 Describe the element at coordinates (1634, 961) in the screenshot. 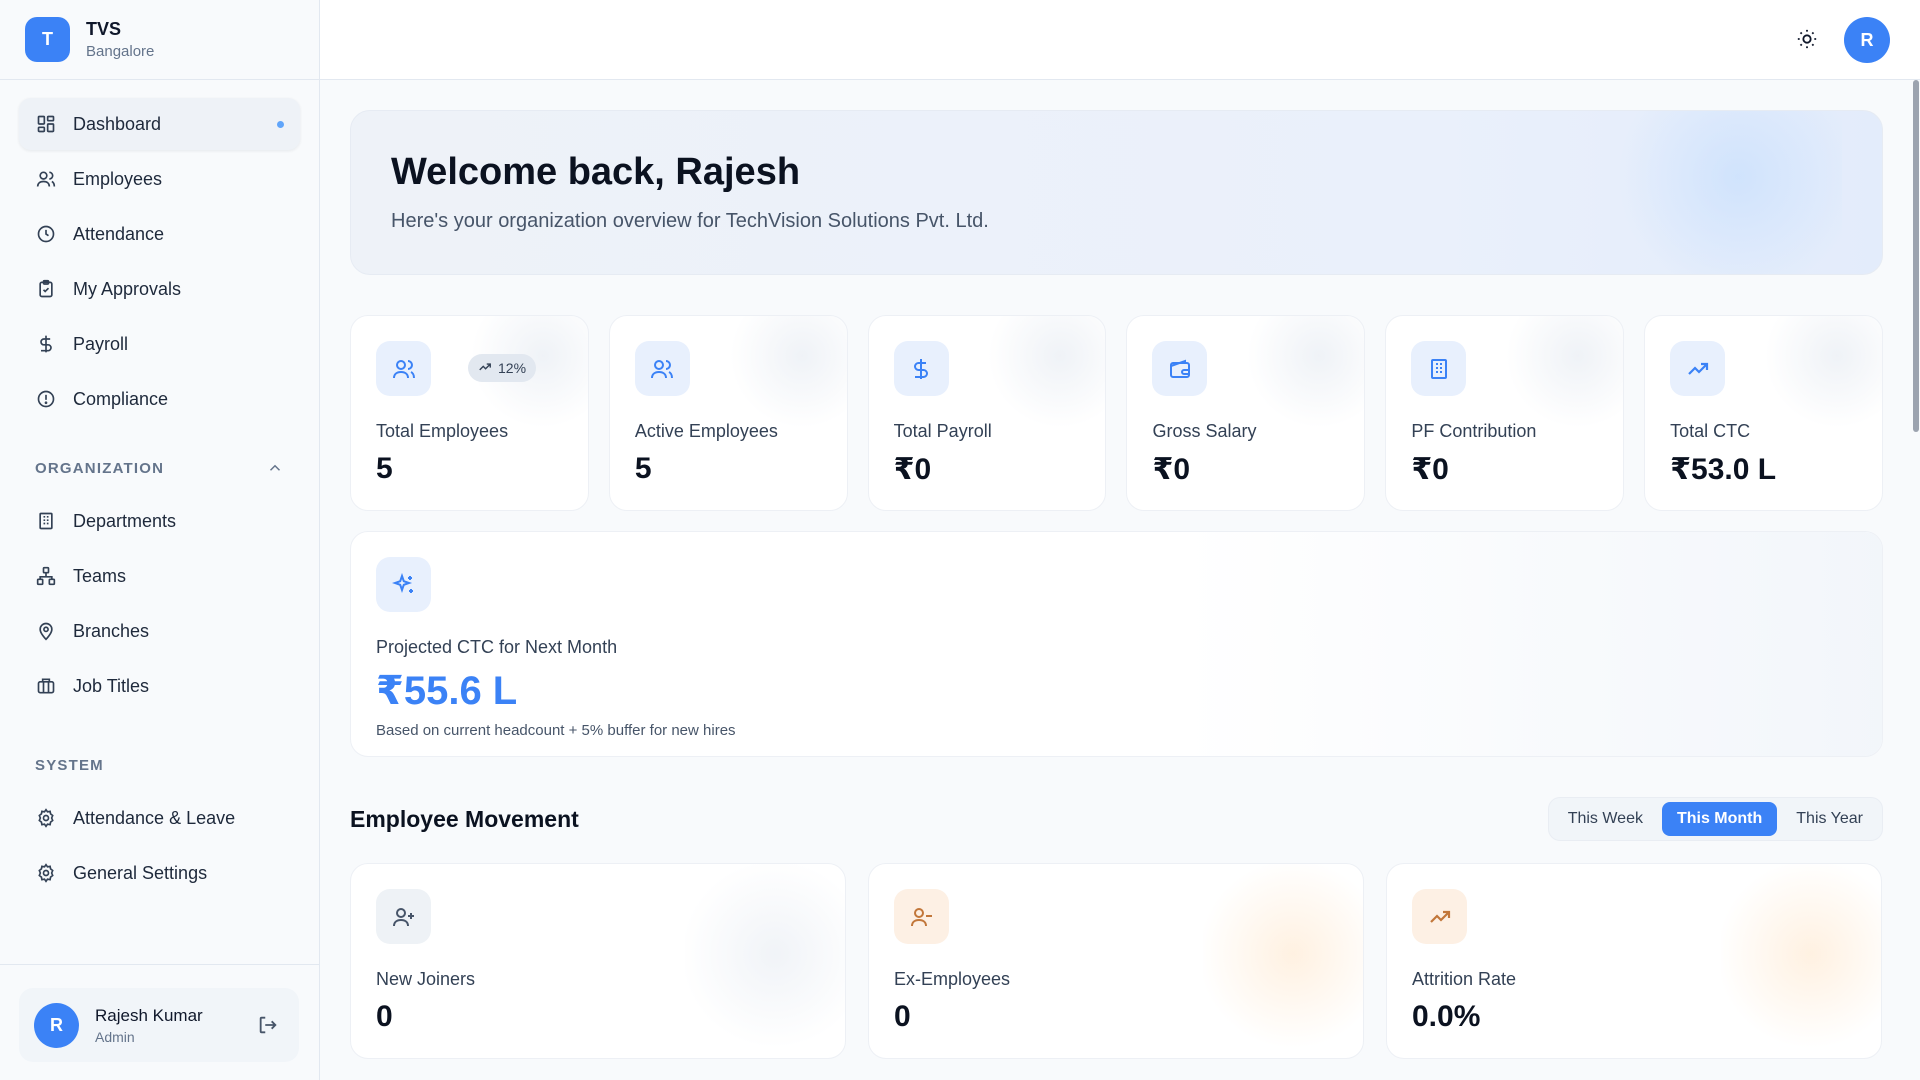

I see `movement-card-attrition-rate: Attrition Rate 0.0%` at that location.